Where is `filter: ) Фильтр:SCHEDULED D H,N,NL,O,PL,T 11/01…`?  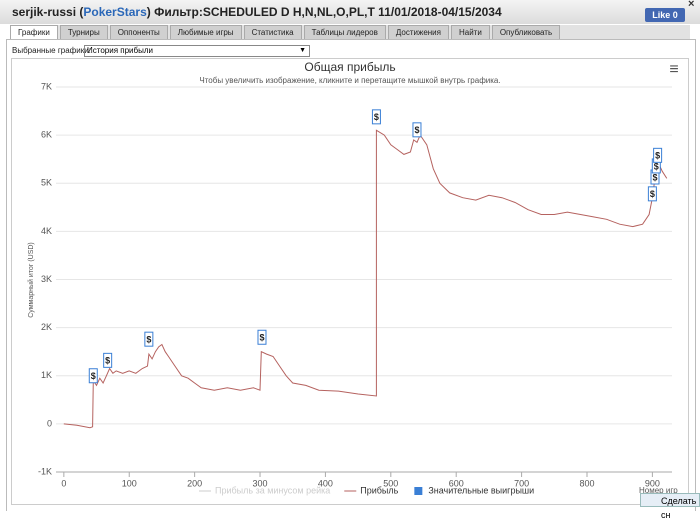
filter: ) Фильтр:SCHEDULED D H,N,NL,O,PL,T 11/01… is located at coordinates (324, 12).